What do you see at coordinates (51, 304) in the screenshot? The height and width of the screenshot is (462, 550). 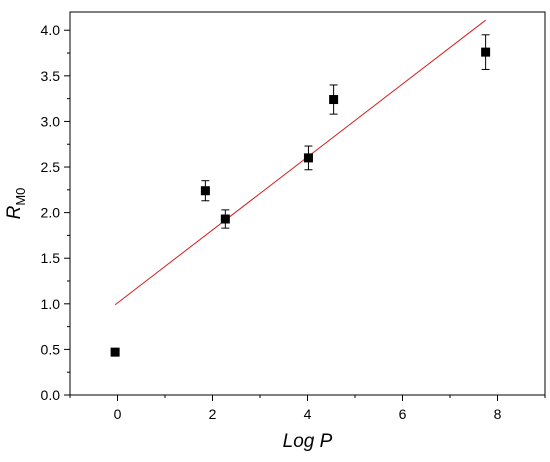 I see `y-tick-label: 1.0` at bounding box center [51, 304].